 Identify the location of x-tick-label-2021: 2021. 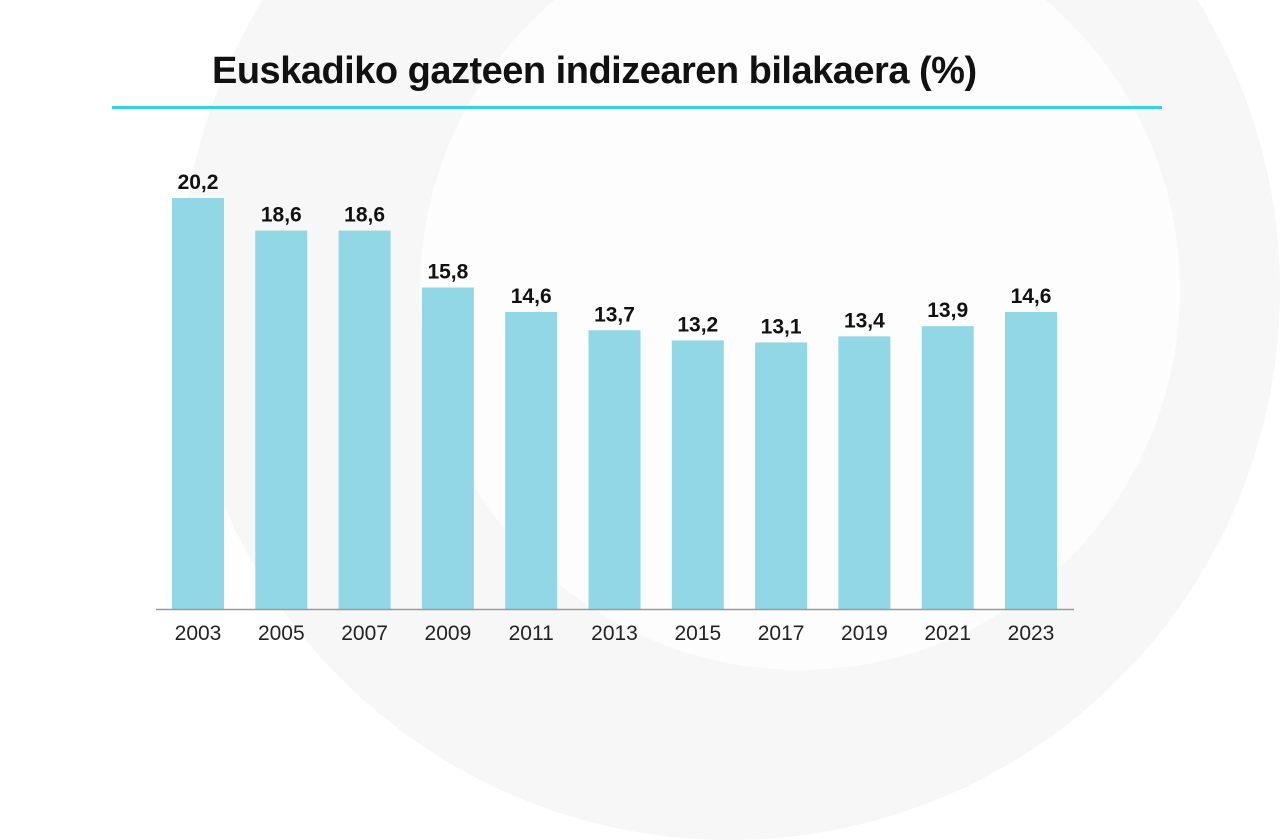
(947, 633).